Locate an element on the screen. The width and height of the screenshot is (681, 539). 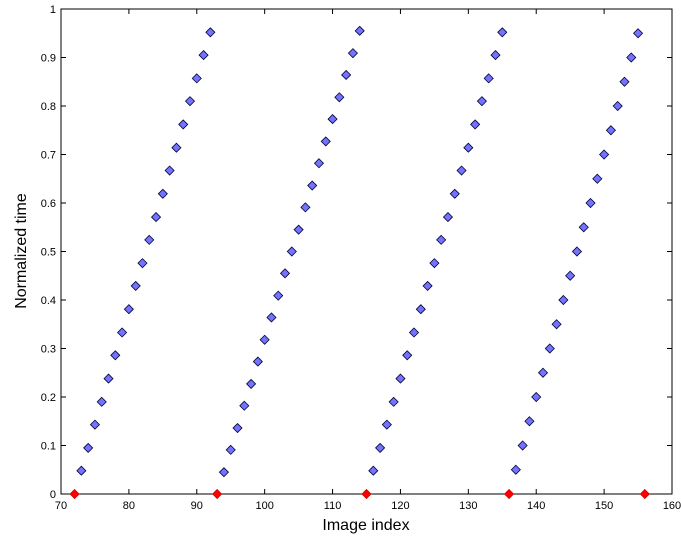
y-tick-label: 0 is located at coordinates (53, 495).